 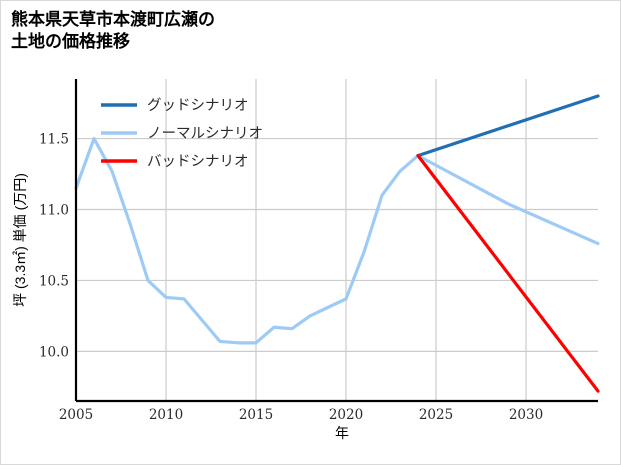 I want to click on x-tick-label: 2030, so click(x=526, y=415).